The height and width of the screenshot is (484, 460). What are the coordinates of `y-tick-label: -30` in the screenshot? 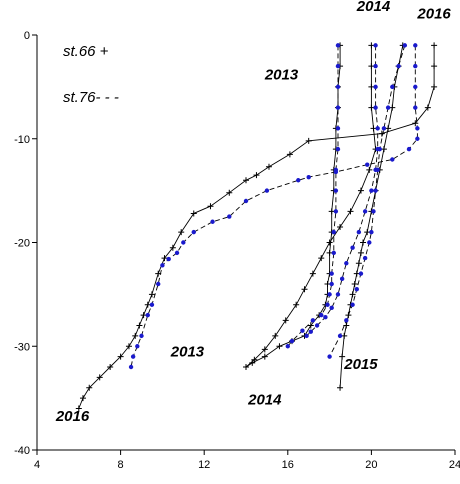 It's located at (22, 347).